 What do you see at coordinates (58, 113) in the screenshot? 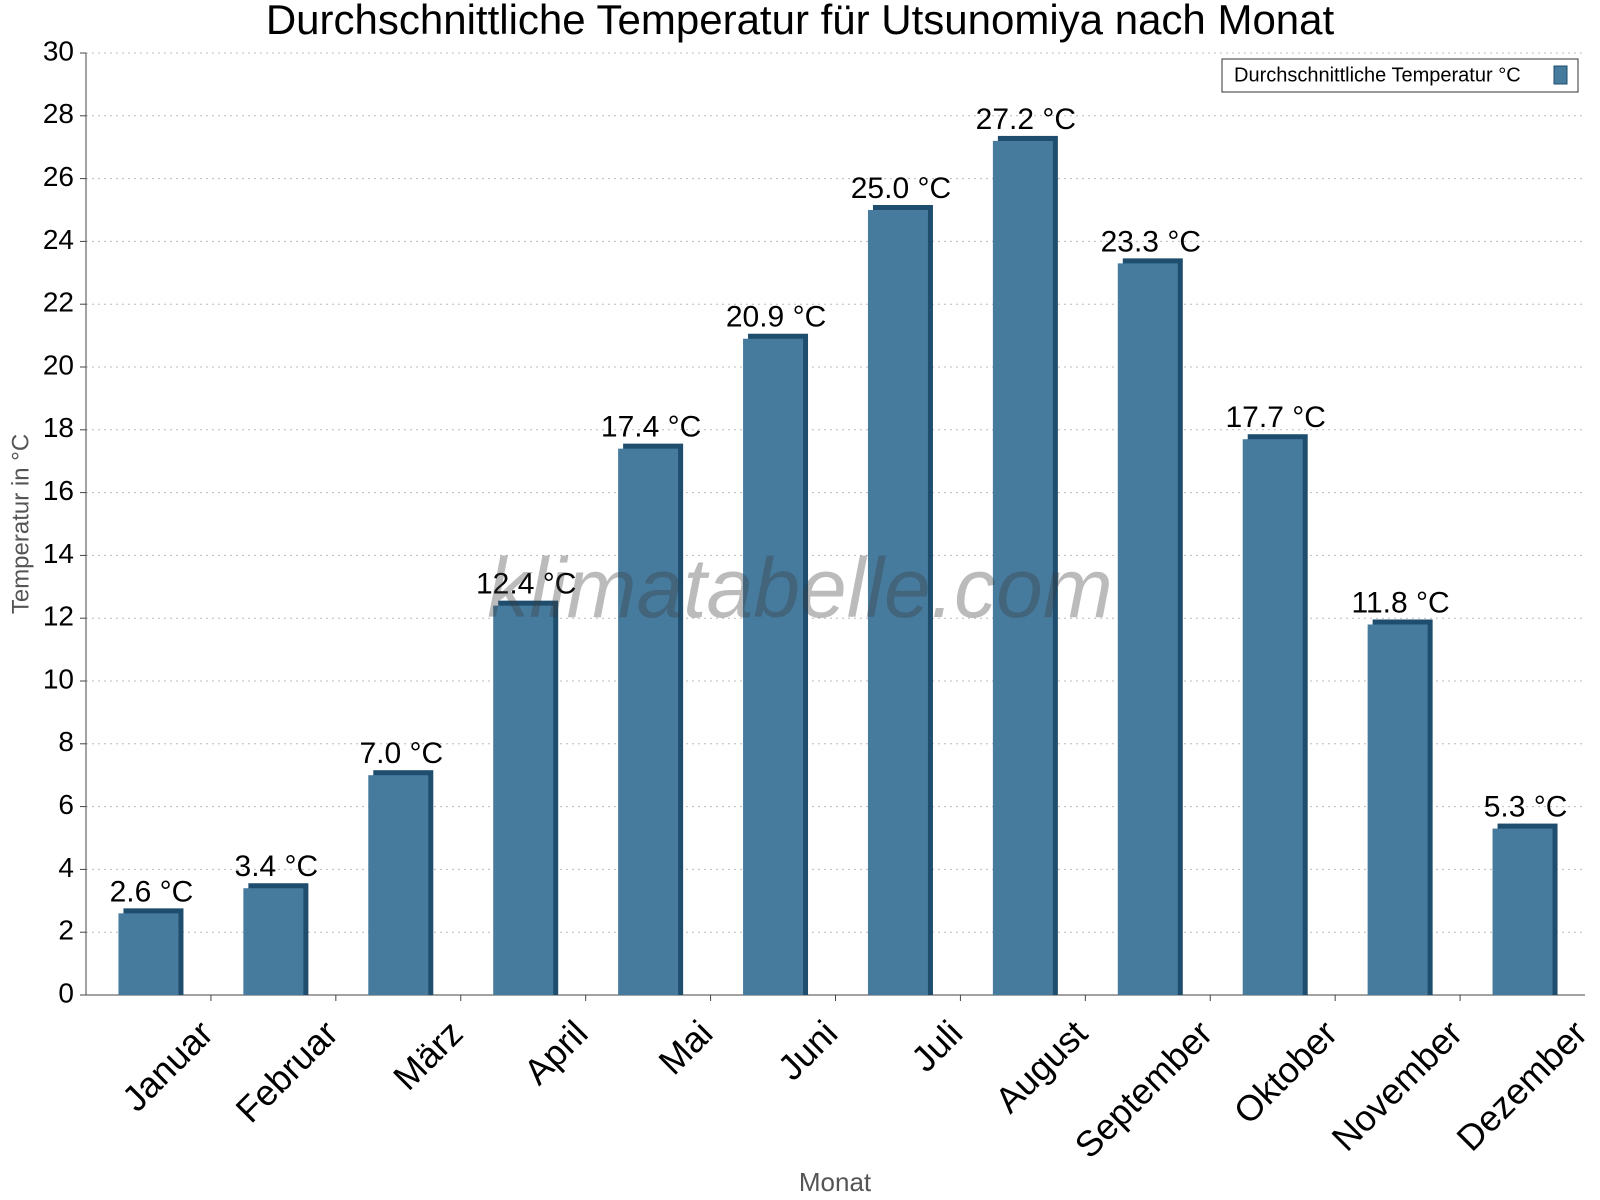
I see `y-tick-label: 28` at bounding box center [58, 113].